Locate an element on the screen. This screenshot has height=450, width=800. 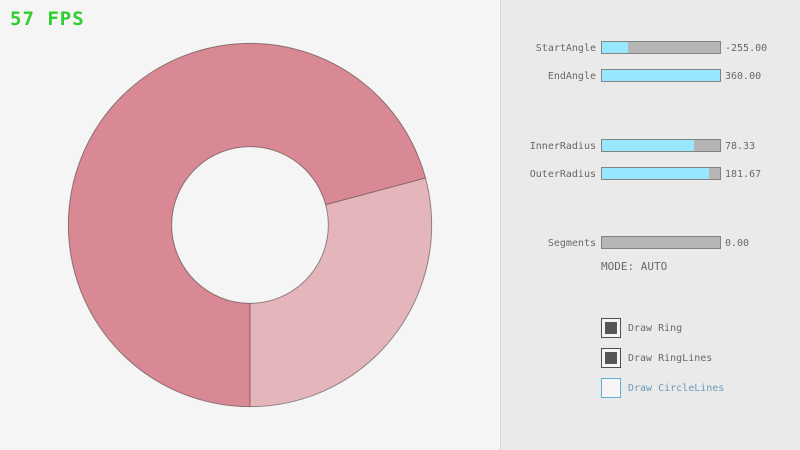
slider-row-startangle: StartAngle -255.00 is located at coordinates (650, 47).